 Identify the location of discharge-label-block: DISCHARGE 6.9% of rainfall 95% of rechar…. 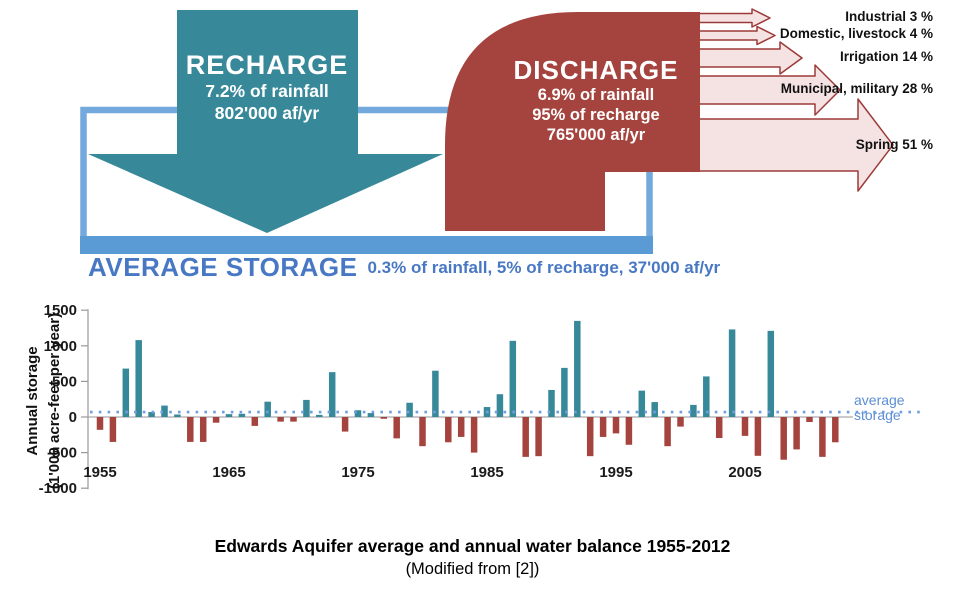
(596, 100).